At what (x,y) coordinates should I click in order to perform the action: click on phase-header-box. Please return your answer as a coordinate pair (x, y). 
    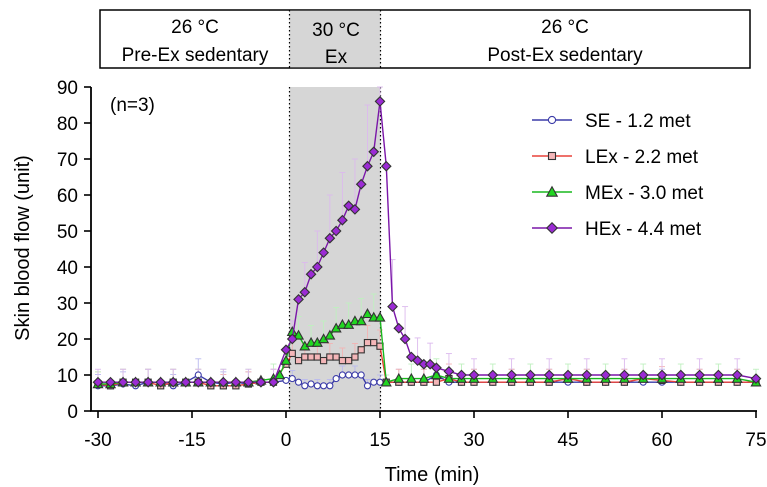
    Looking at the image, I should click on (425, 39).